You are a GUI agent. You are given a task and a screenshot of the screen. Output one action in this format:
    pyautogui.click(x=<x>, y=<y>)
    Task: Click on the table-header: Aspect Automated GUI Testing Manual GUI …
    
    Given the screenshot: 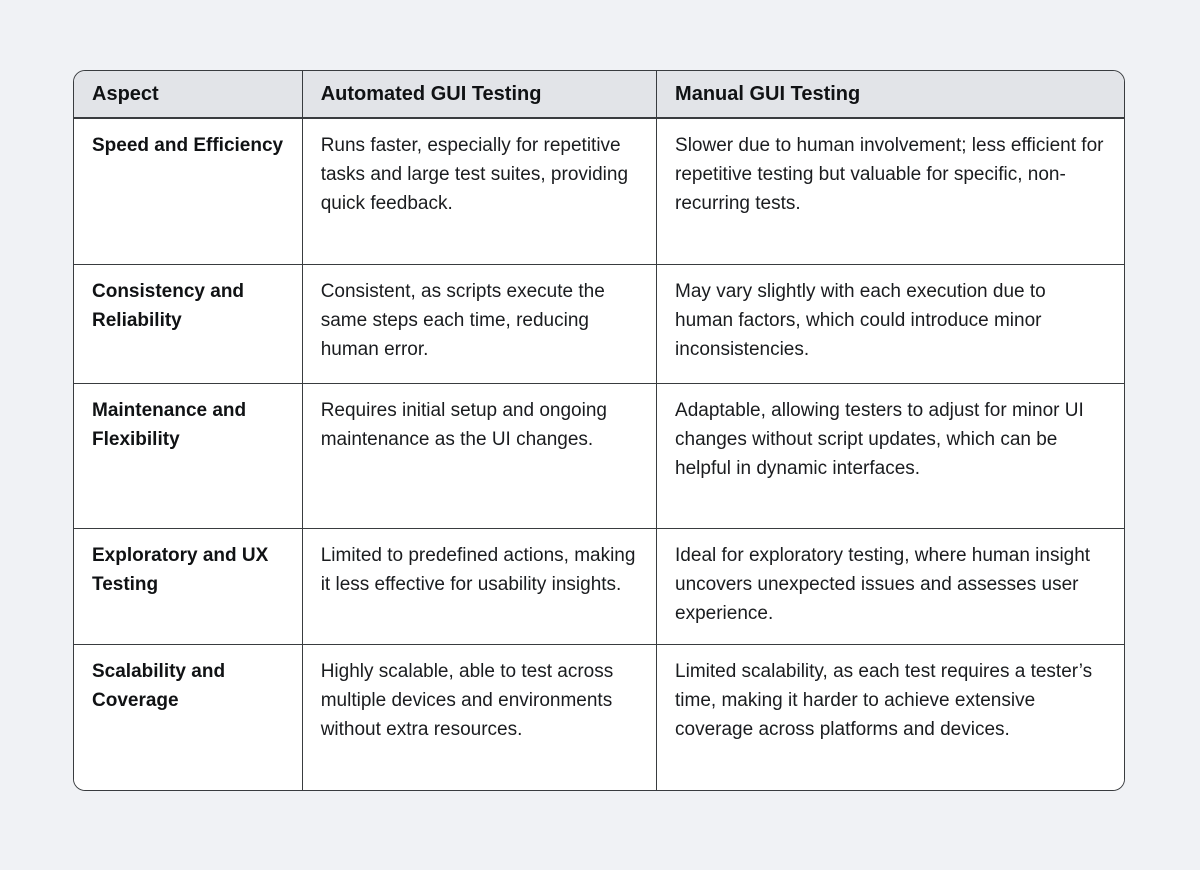 What is the action you would take?
    pyautogui.click(x=599, y=95)
    